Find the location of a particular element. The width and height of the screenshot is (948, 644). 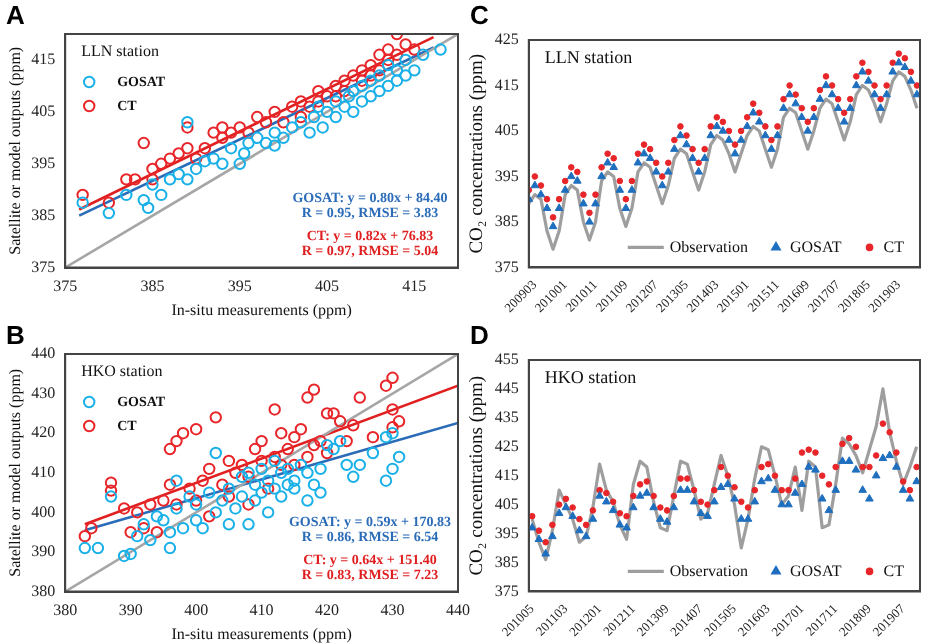

x-tick-label: 375 is located at coordinates (65, 286).